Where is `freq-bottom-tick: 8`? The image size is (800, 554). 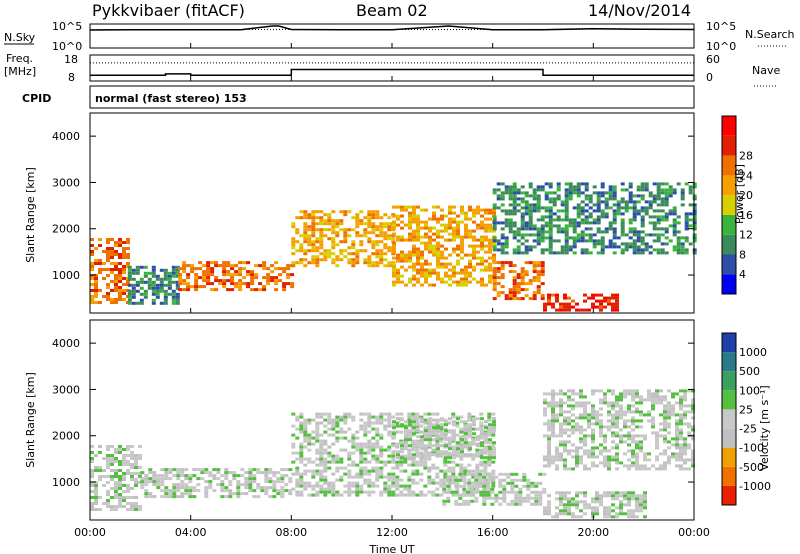
freq-bottom-tick: 8 is located at coordinates (71, 77).